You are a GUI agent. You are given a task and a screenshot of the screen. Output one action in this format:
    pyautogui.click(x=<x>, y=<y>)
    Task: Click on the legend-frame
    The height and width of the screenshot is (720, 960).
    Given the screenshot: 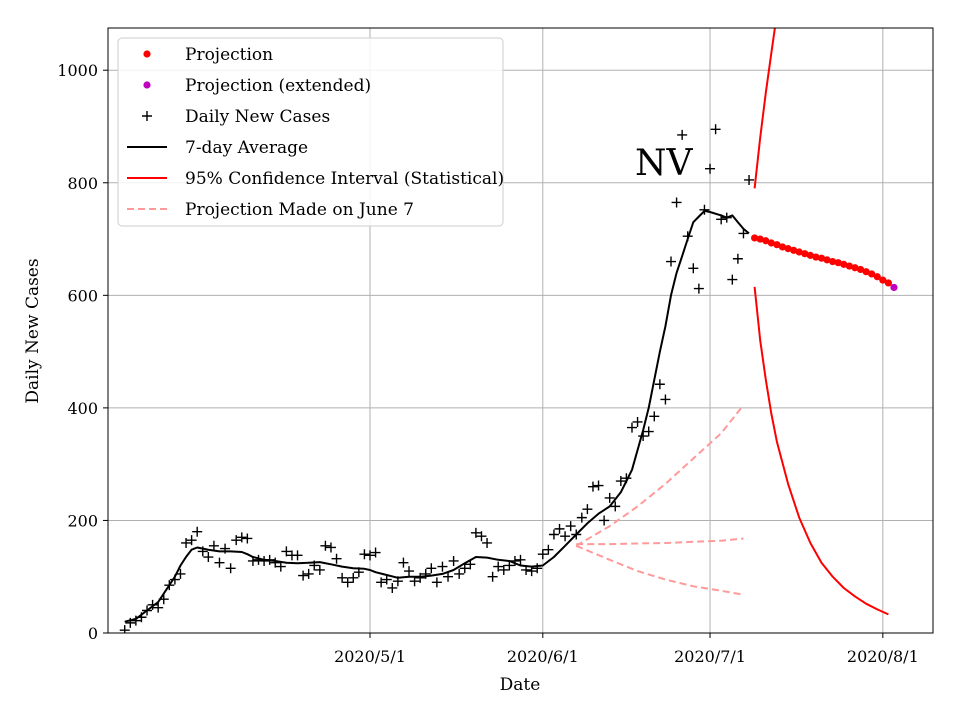 What is the action you would take?
    pyautogui.click(x=310, y=132)
    